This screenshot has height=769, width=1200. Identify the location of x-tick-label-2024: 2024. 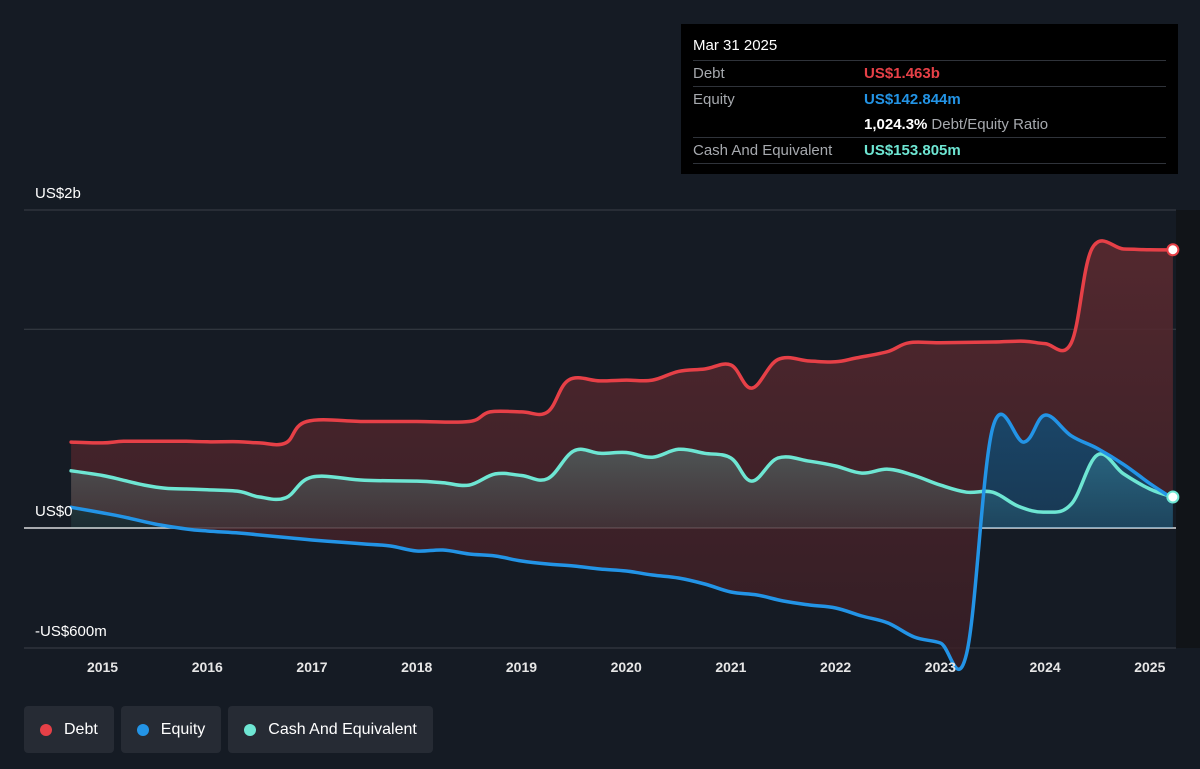
(1045, 667).